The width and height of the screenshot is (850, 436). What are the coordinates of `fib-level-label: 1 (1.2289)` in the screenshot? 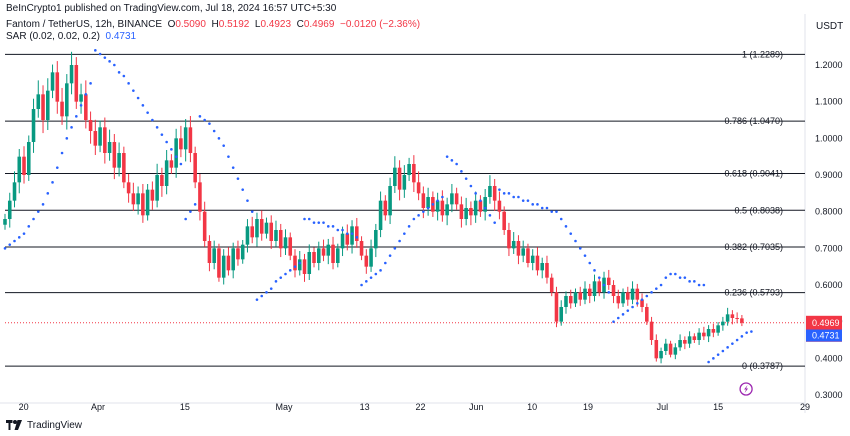 It's located at (762, 54).